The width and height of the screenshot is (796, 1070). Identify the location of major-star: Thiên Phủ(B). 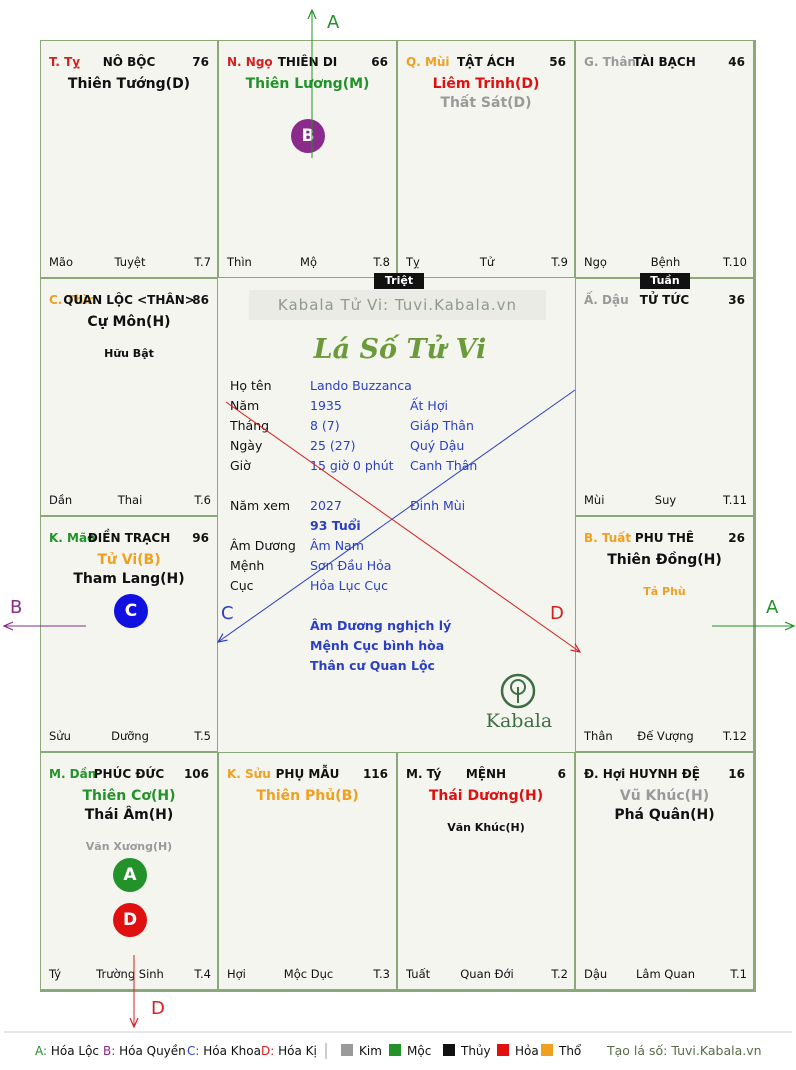
(307, 796).